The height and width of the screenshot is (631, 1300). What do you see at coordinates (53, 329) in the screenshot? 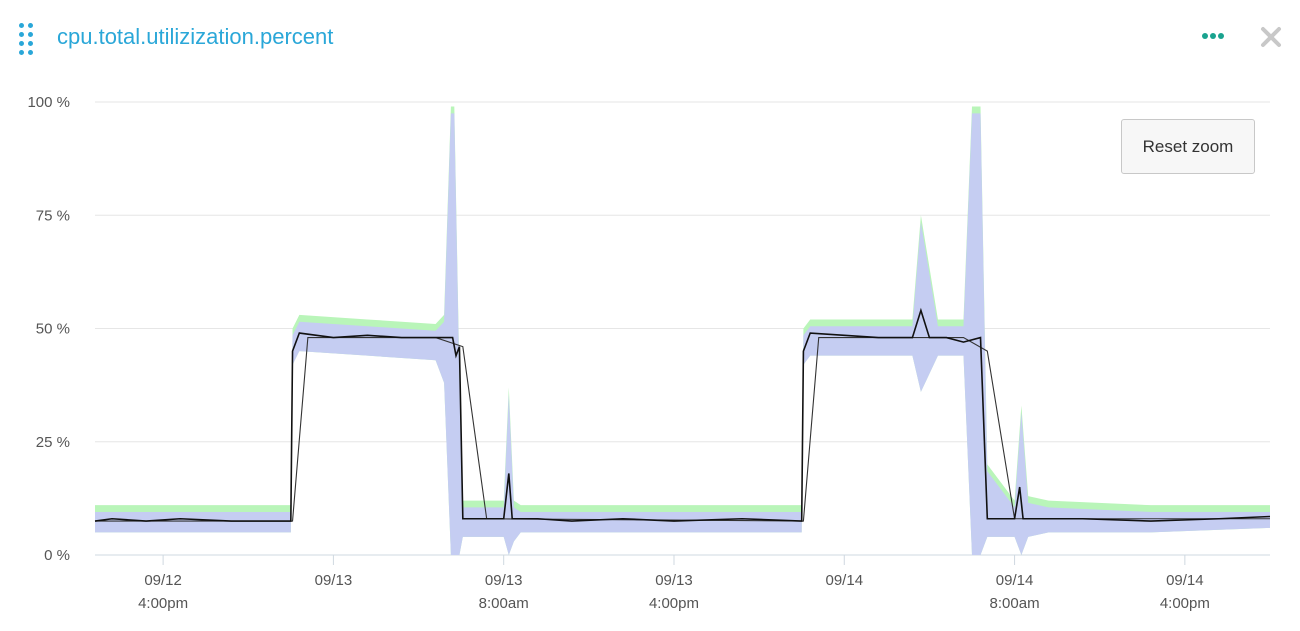
I see `y-tick-label: 50 %` at bounding box center [53, 329].